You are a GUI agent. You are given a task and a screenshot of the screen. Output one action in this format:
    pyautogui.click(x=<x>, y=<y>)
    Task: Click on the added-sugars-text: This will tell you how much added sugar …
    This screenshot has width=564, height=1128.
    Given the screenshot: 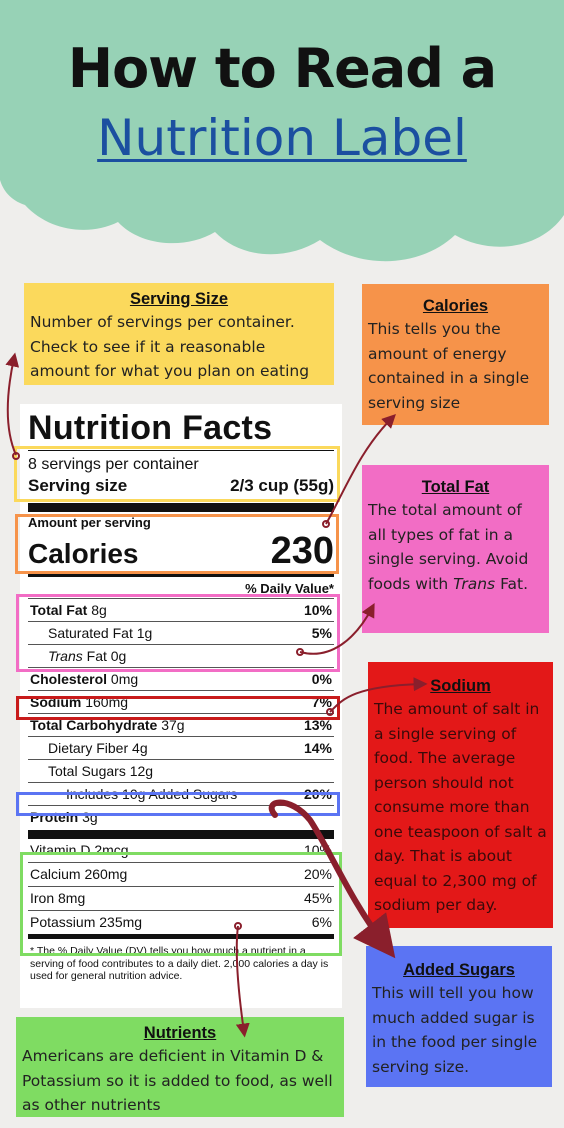 What is the action you would take?
    pyautogui.click(x=455, y=1030)
    